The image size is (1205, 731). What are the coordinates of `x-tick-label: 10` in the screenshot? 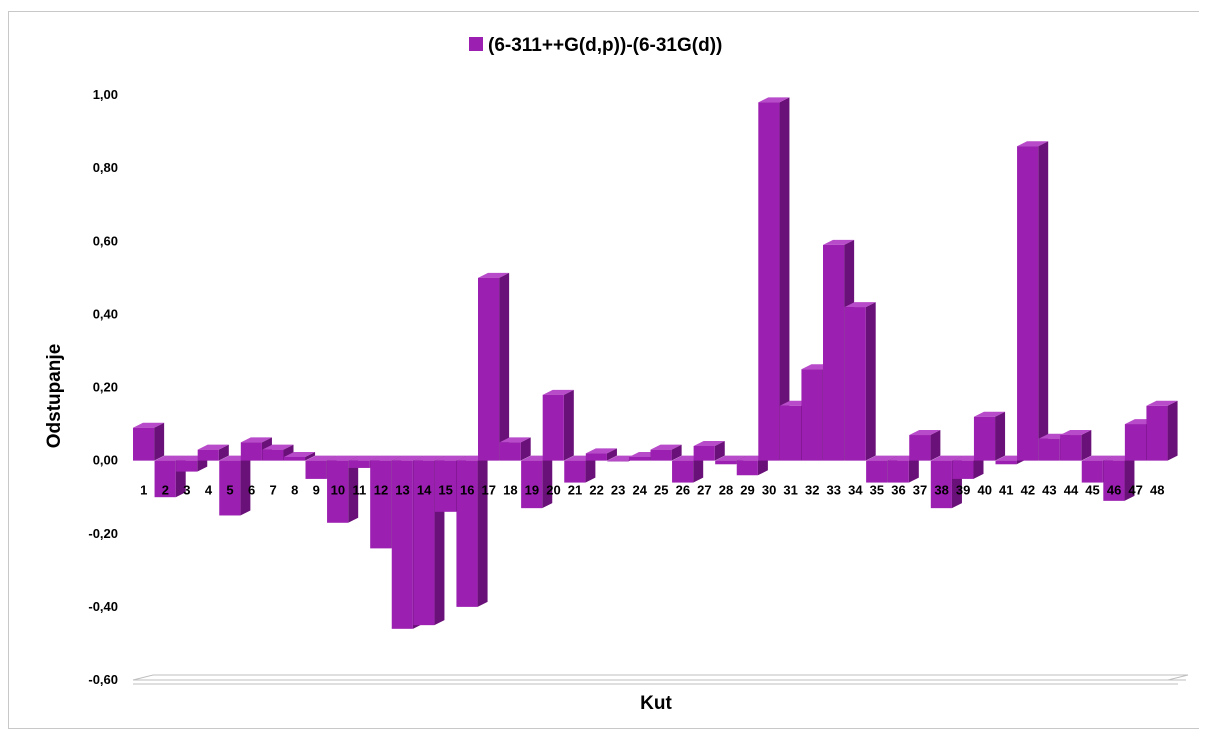 It's located at (338, 490).